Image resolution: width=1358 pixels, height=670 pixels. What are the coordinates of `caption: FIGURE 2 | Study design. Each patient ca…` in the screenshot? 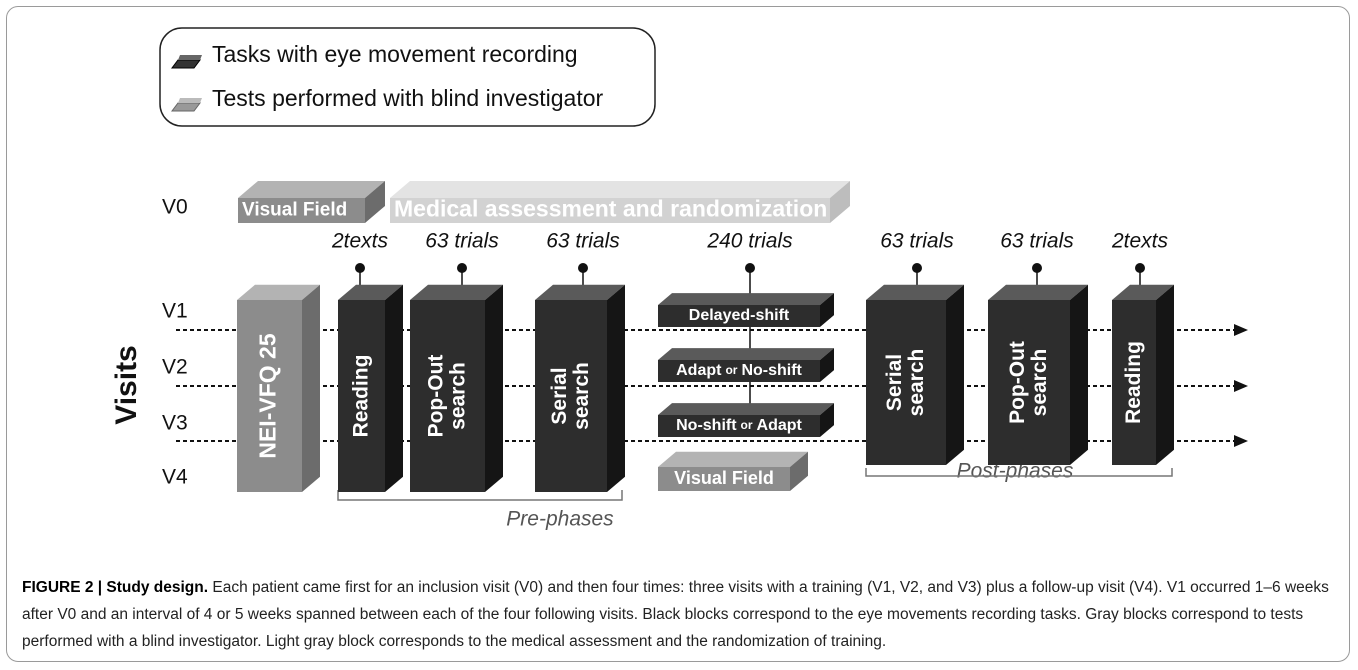 It's located at (681, 614).